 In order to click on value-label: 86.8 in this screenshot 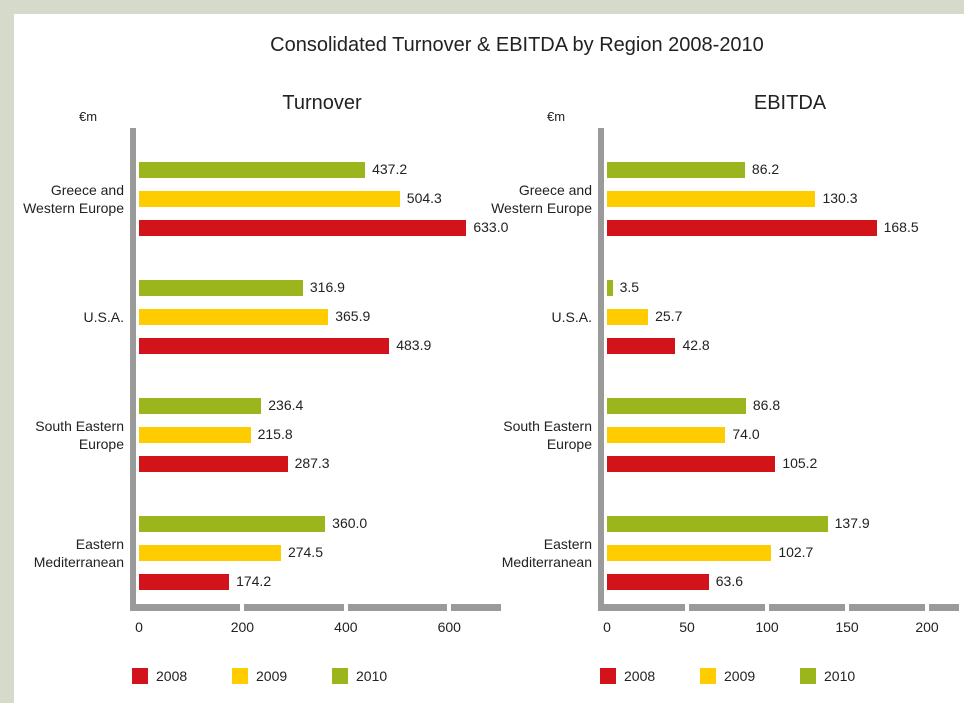, I will do `click(766, 405)`.